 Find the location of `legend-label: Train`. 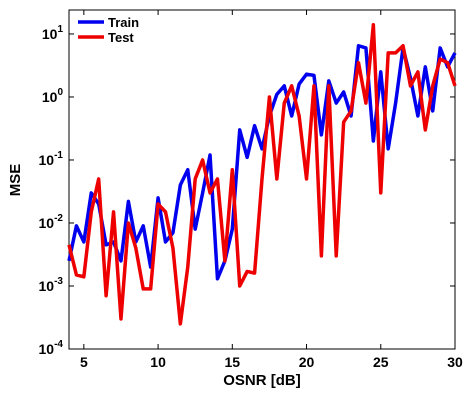

legend-label: Train is located at coordinates (123, 22).